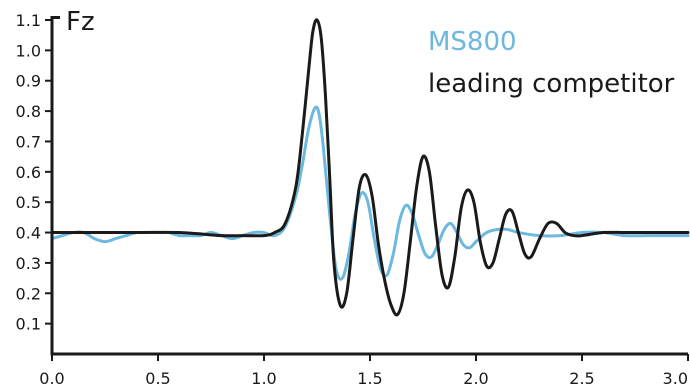  Describe the element at coordinates (51, 378) in the screenshot. I see `x-tick-label: 0.0` at that location.